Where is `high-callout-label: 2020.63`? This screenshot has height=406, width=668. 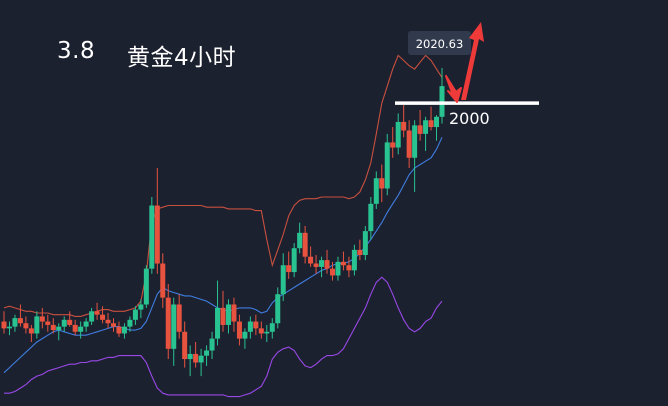 high-callout-label: 2020.63 is located at coordinates (440, 44).